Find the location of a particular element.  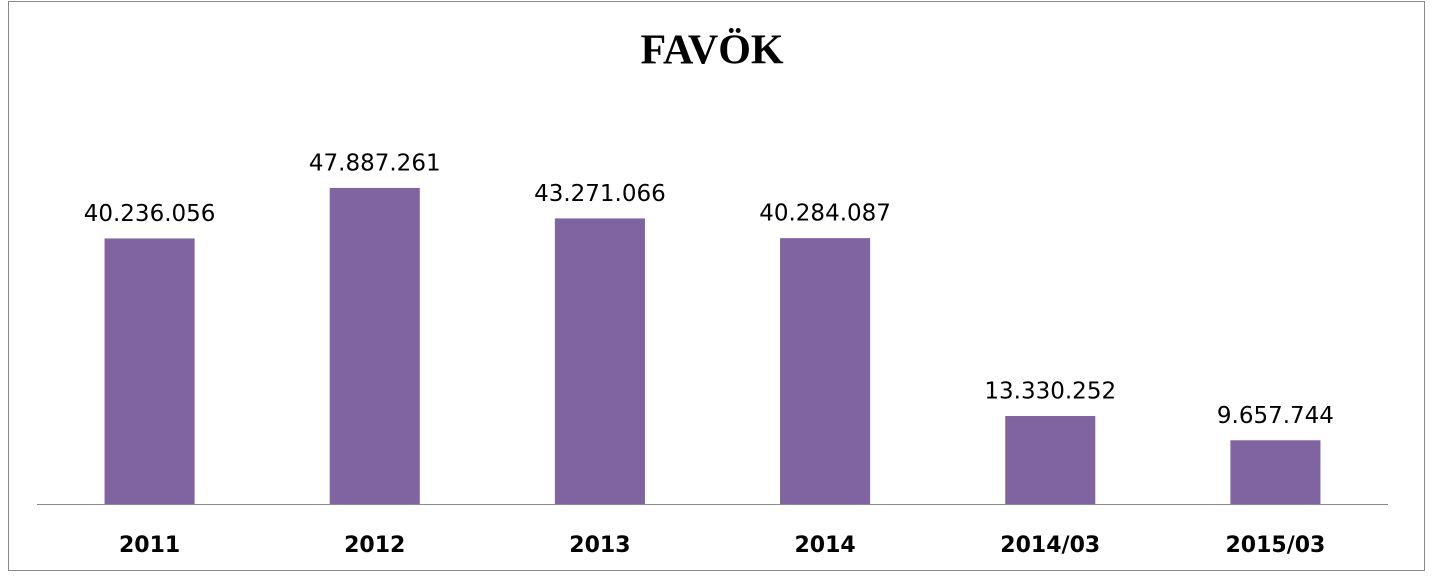

x-tick-label: 2014/03 is located at coordinates (1050, 545).